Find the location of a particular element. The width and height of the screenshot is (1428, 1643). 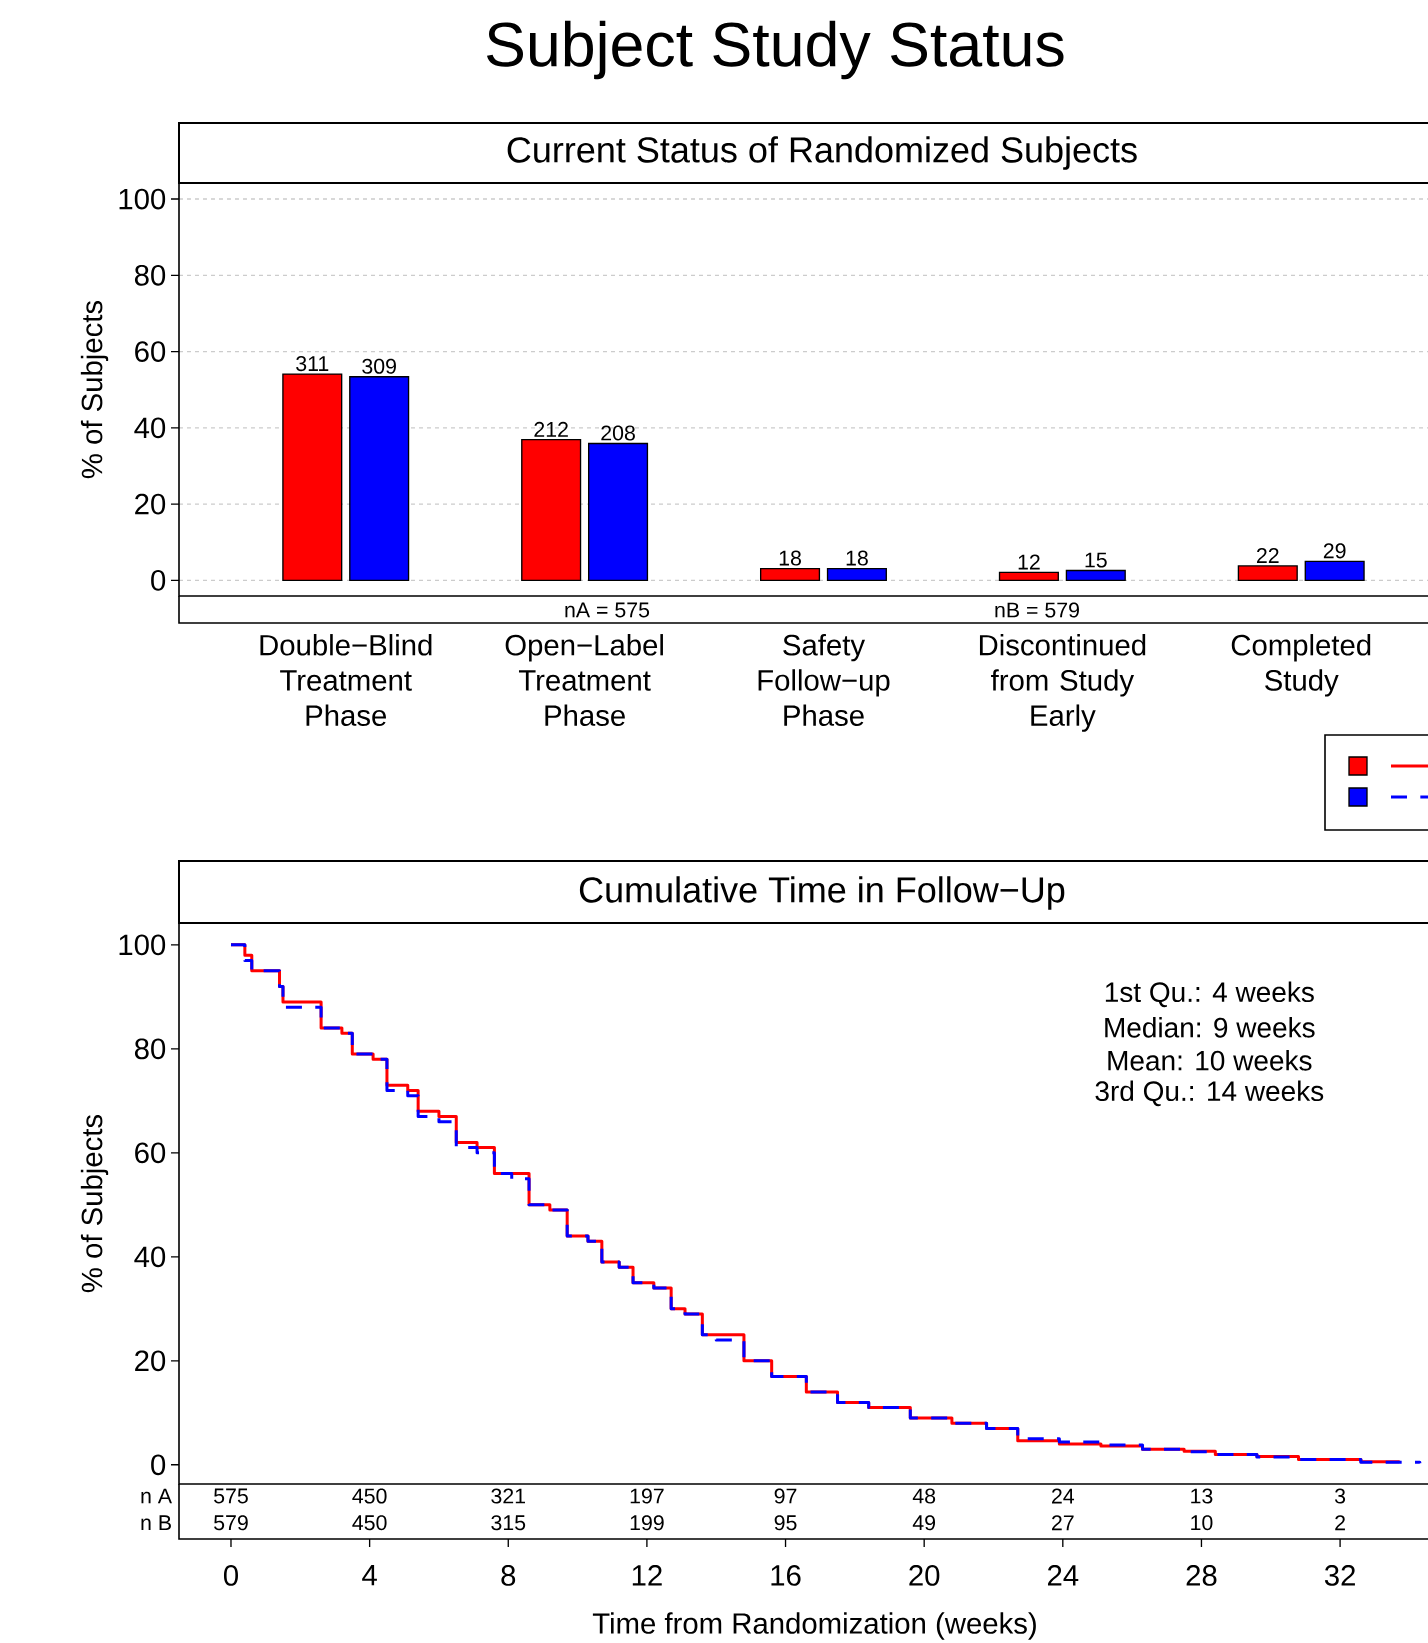

text: 321 is located at coordinates (508, 1496).